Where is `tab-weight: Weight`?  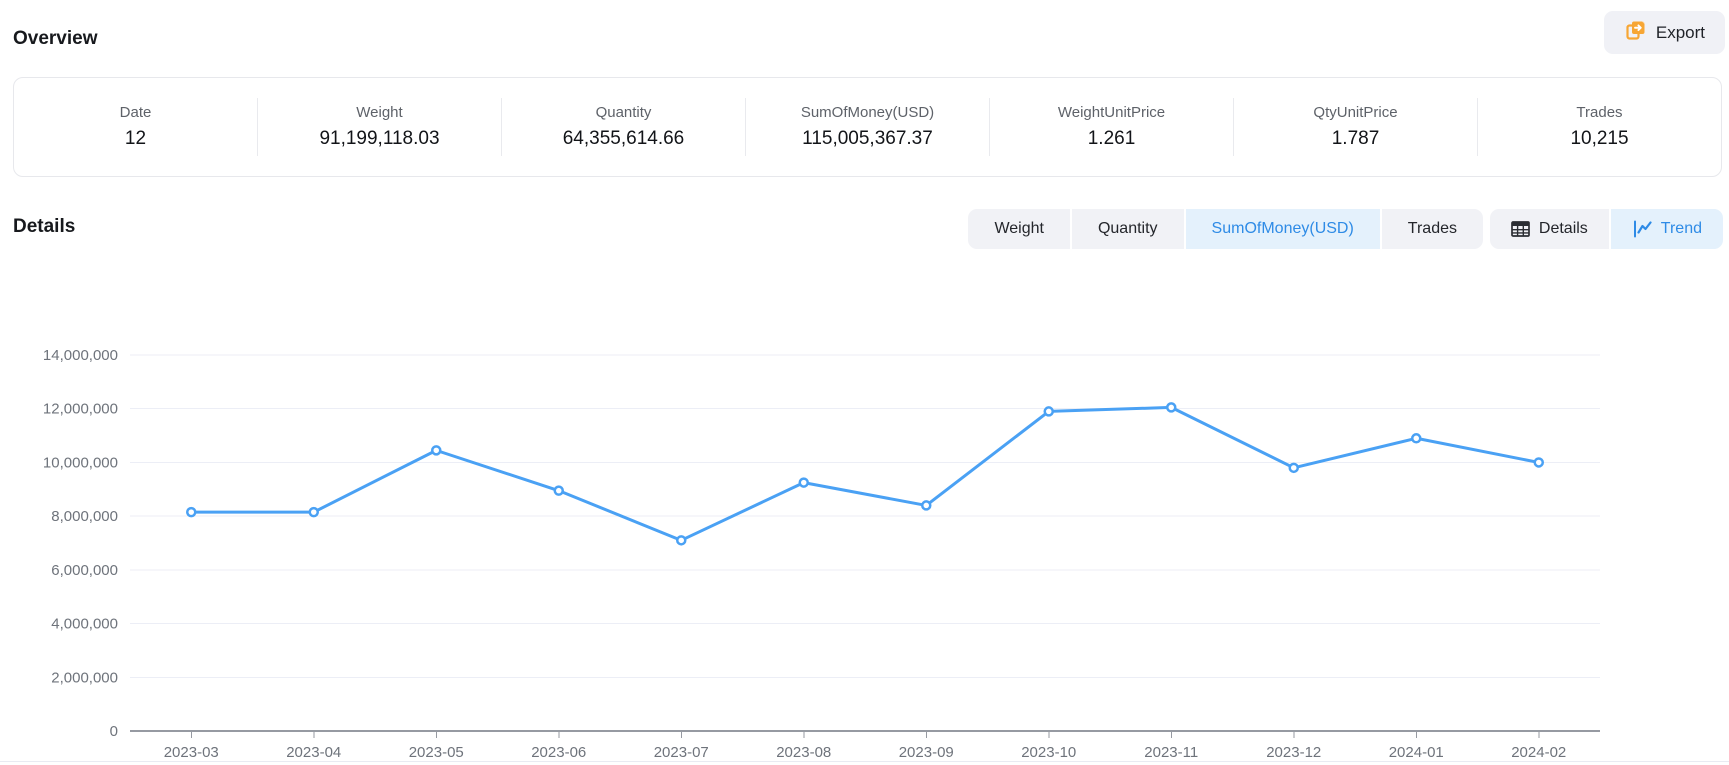
tab-weight: Weight is located at coordinates (1019, 229).